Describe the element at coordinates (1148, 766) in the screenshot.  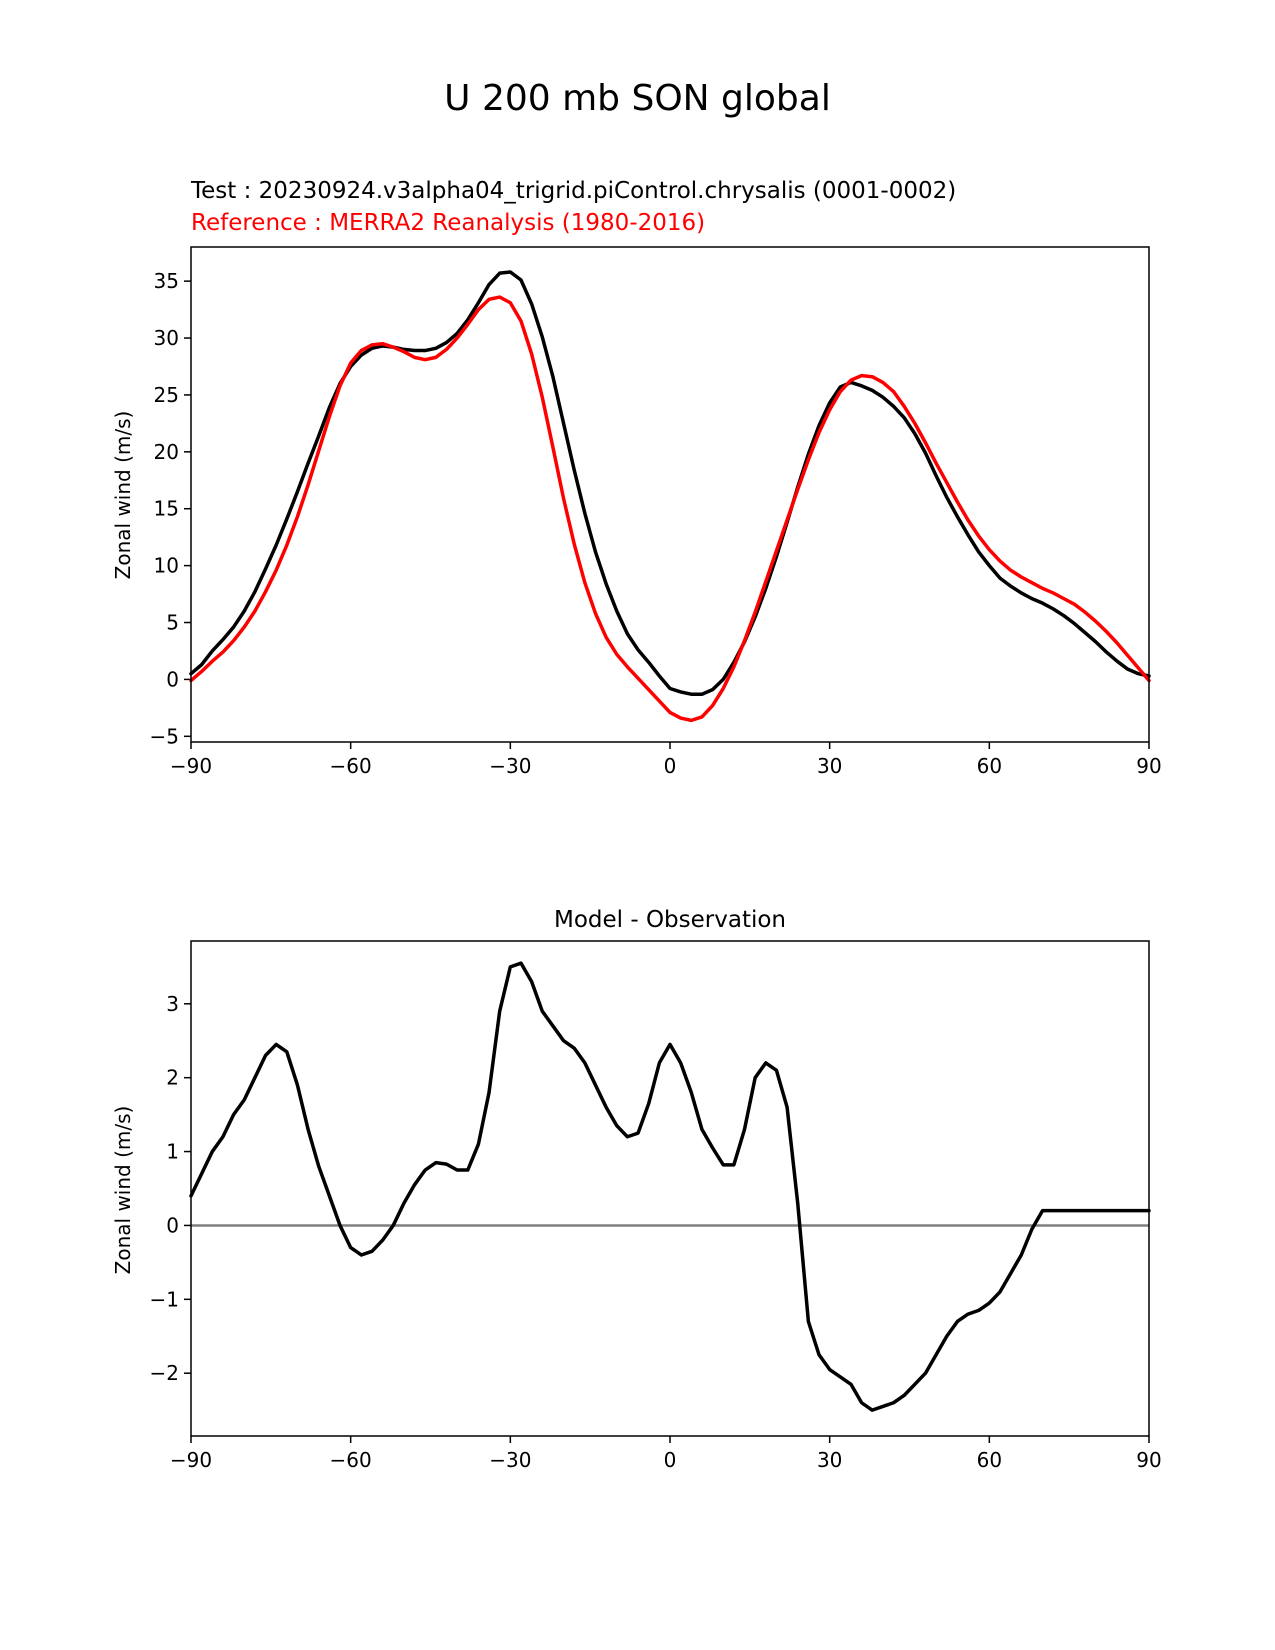
I see `top-x-tick-label: 90` at that location.